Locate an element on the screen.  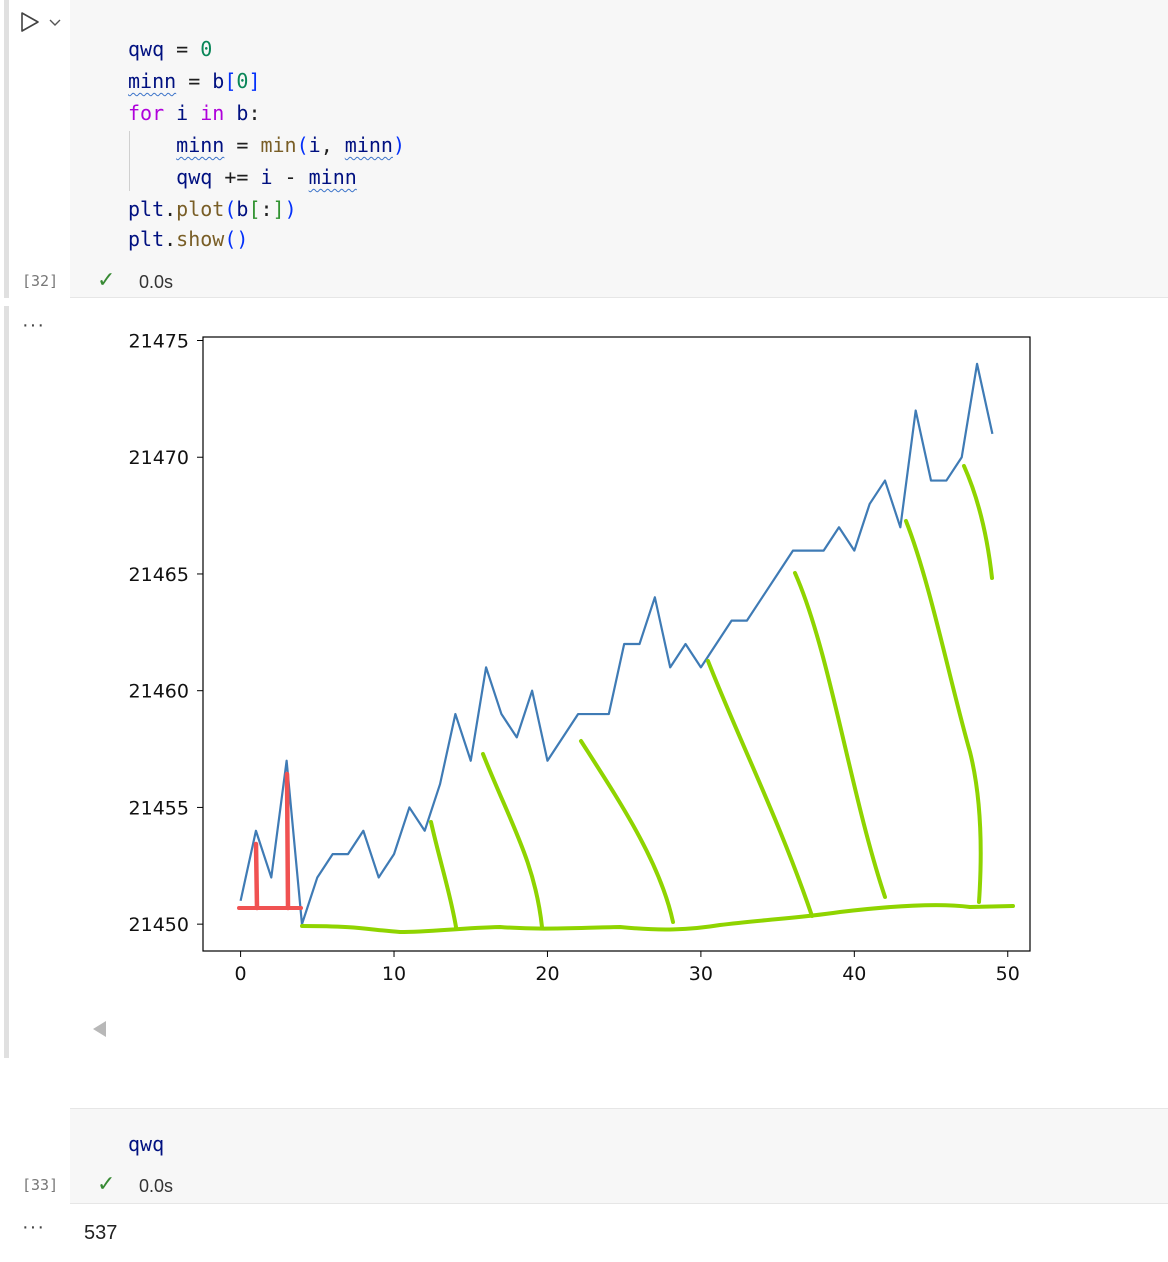
code-line: plt.plot(b[:]) is located at coordinates (212, 209).